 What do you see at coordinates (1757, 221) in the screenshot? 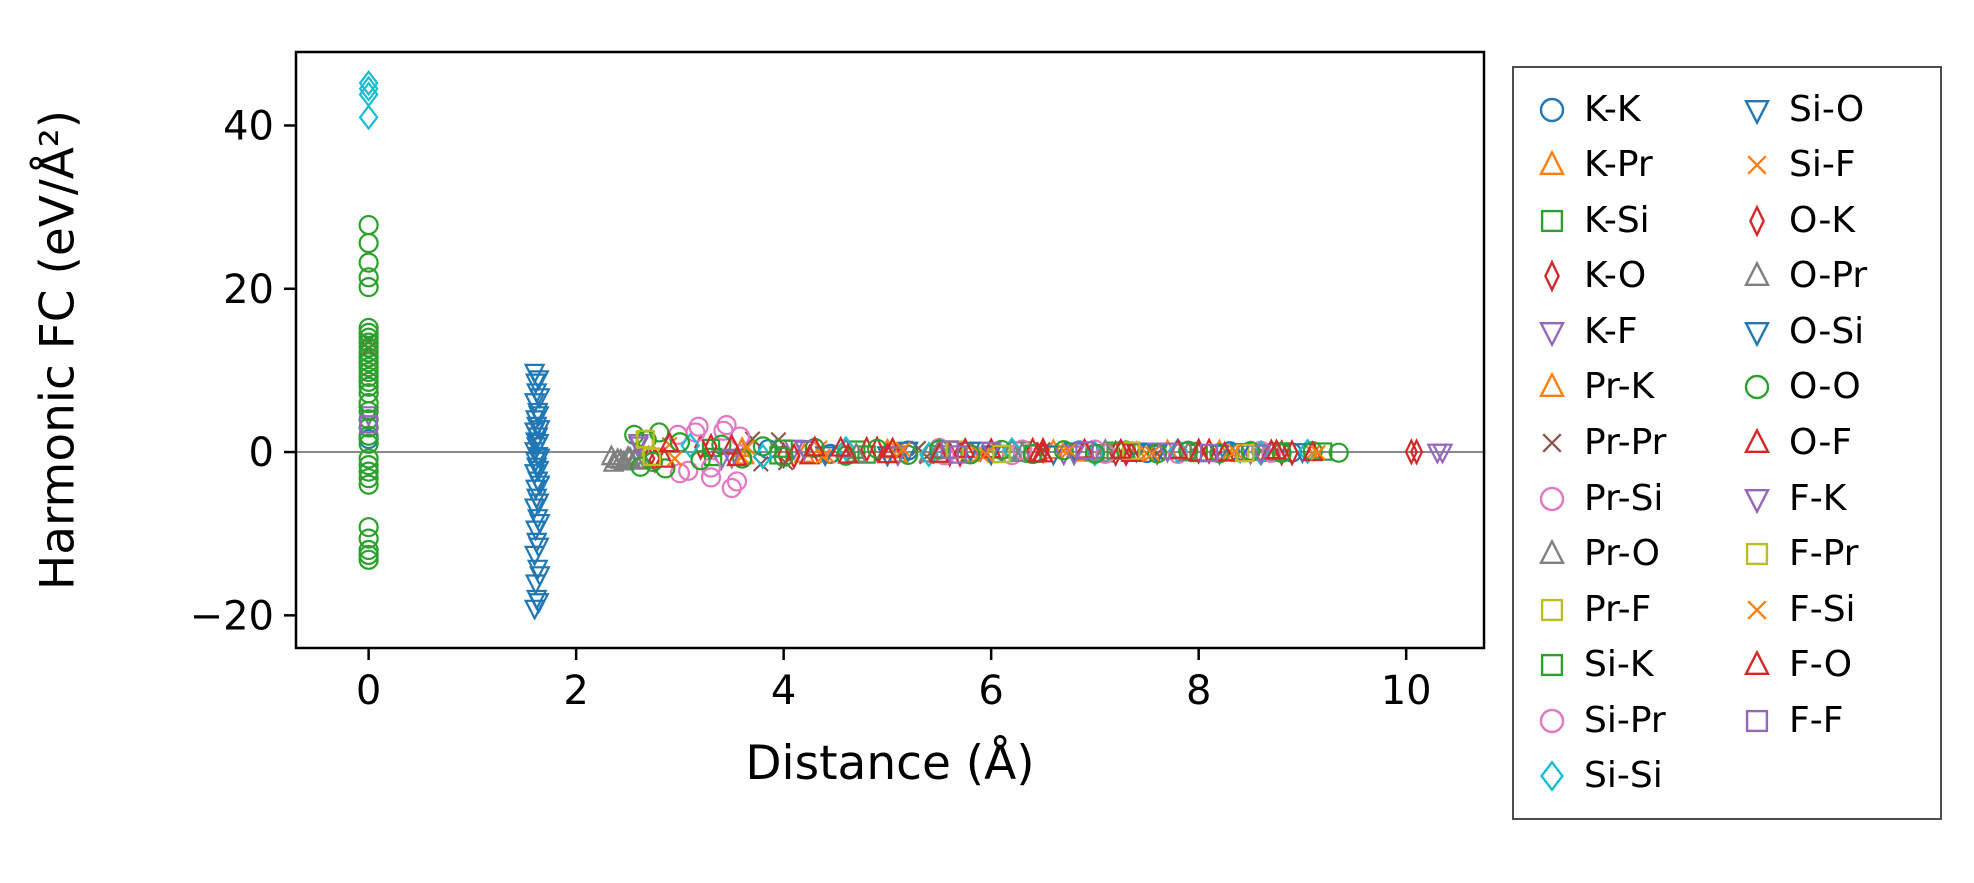
I see `thin-diamond-marker-icon` at bounding box center [1757, 221].